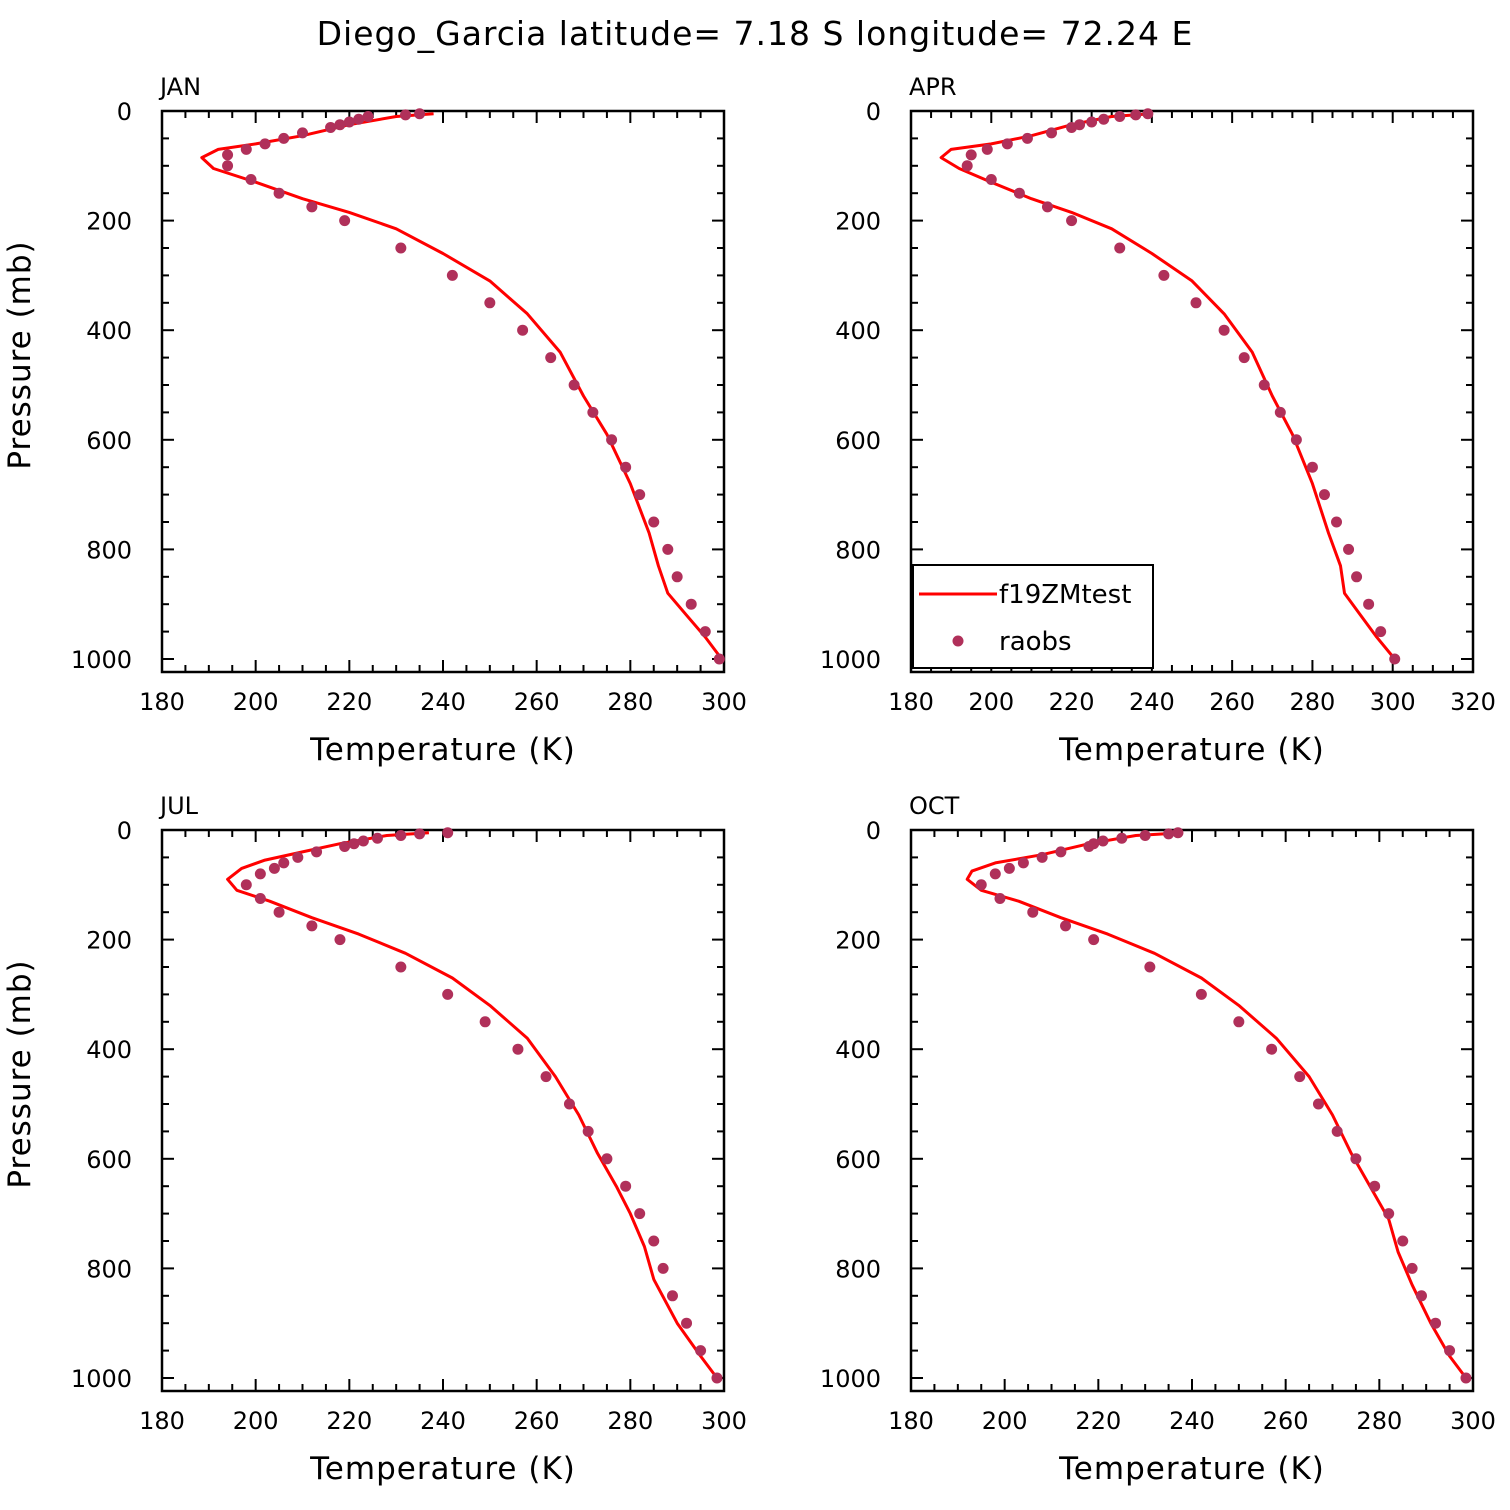 This screenshot has height=1510, width=1510. What do you see at coordinates (1232, 702) in the screenshot?
I see `x-tick-label: 260` at bounding box center [1232, 702].